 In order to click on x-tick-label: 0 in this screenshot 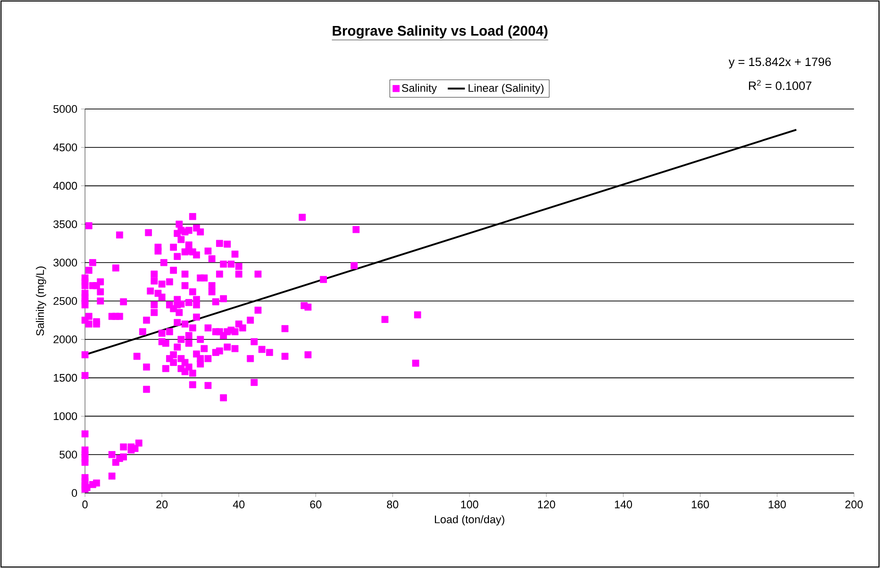, I will do `click(85, 504)`.